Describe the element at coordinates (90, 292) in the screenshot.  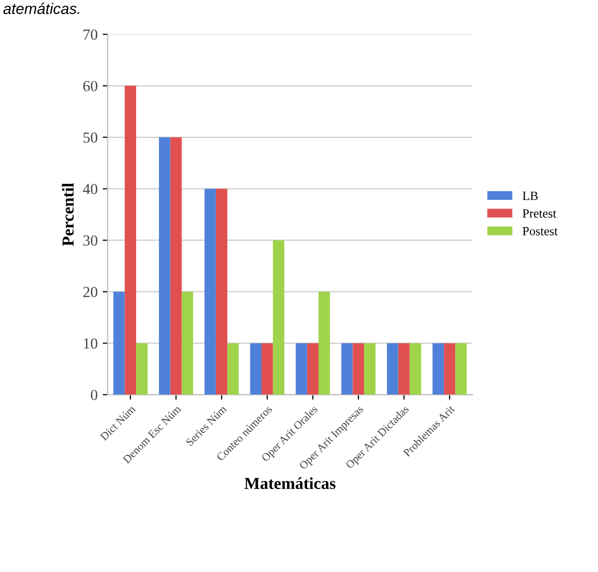
I see `y-tick-label: 20` at that location.